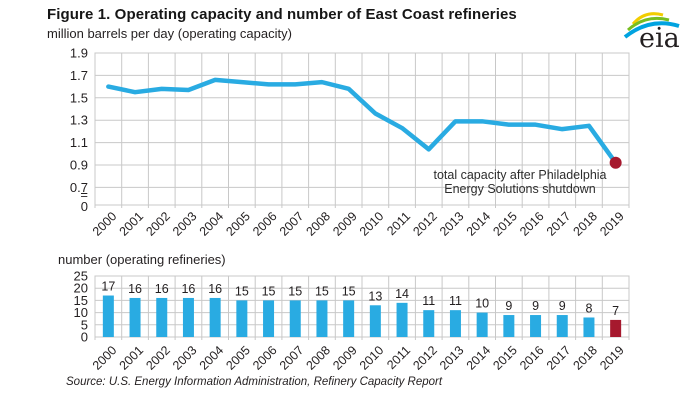  What do you see at coordinates (428, 301) in the screenshot?
I see `refinery-value-label-2012: 11` at bounding box center [428, 301].